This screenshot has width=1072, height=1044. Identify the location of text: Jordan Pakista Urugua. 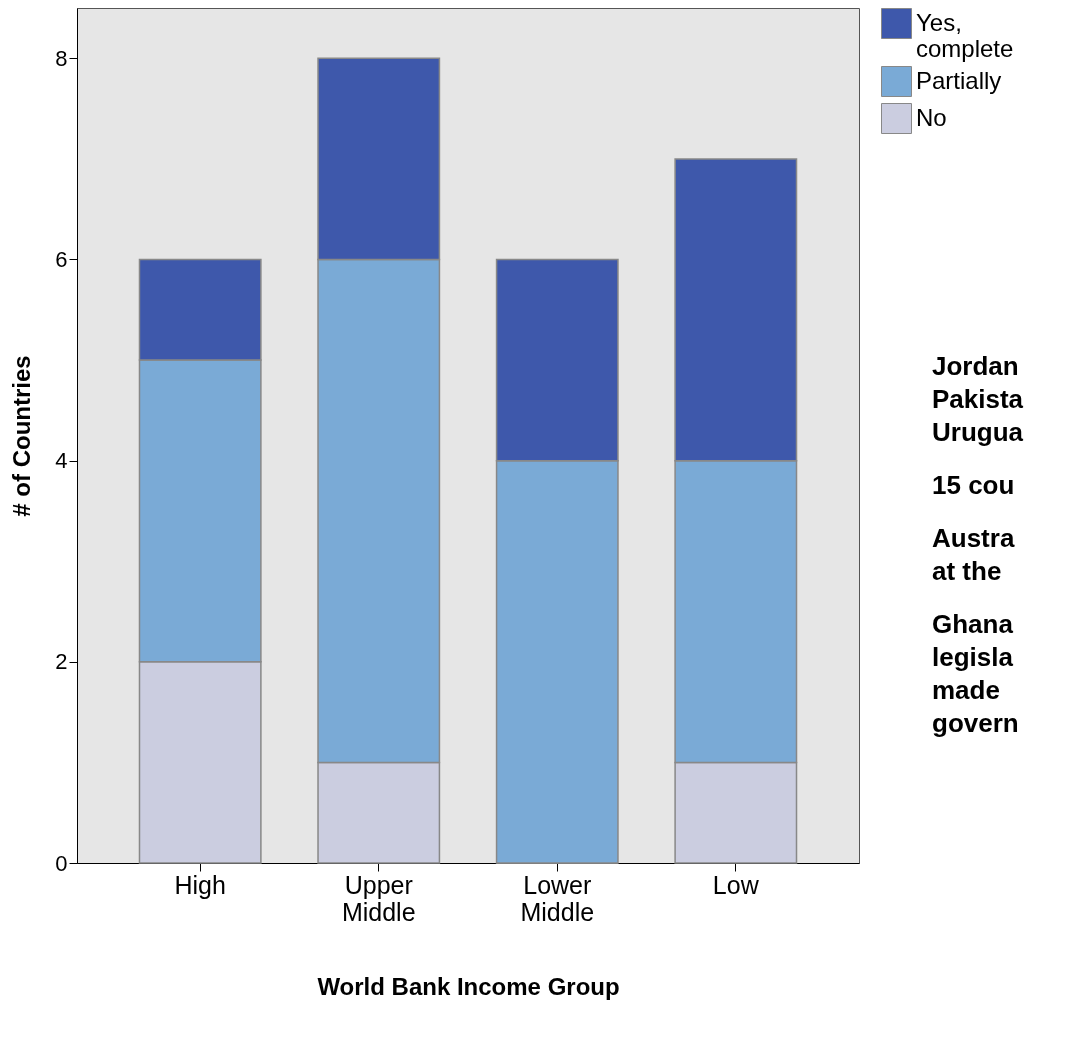
(978, 399).